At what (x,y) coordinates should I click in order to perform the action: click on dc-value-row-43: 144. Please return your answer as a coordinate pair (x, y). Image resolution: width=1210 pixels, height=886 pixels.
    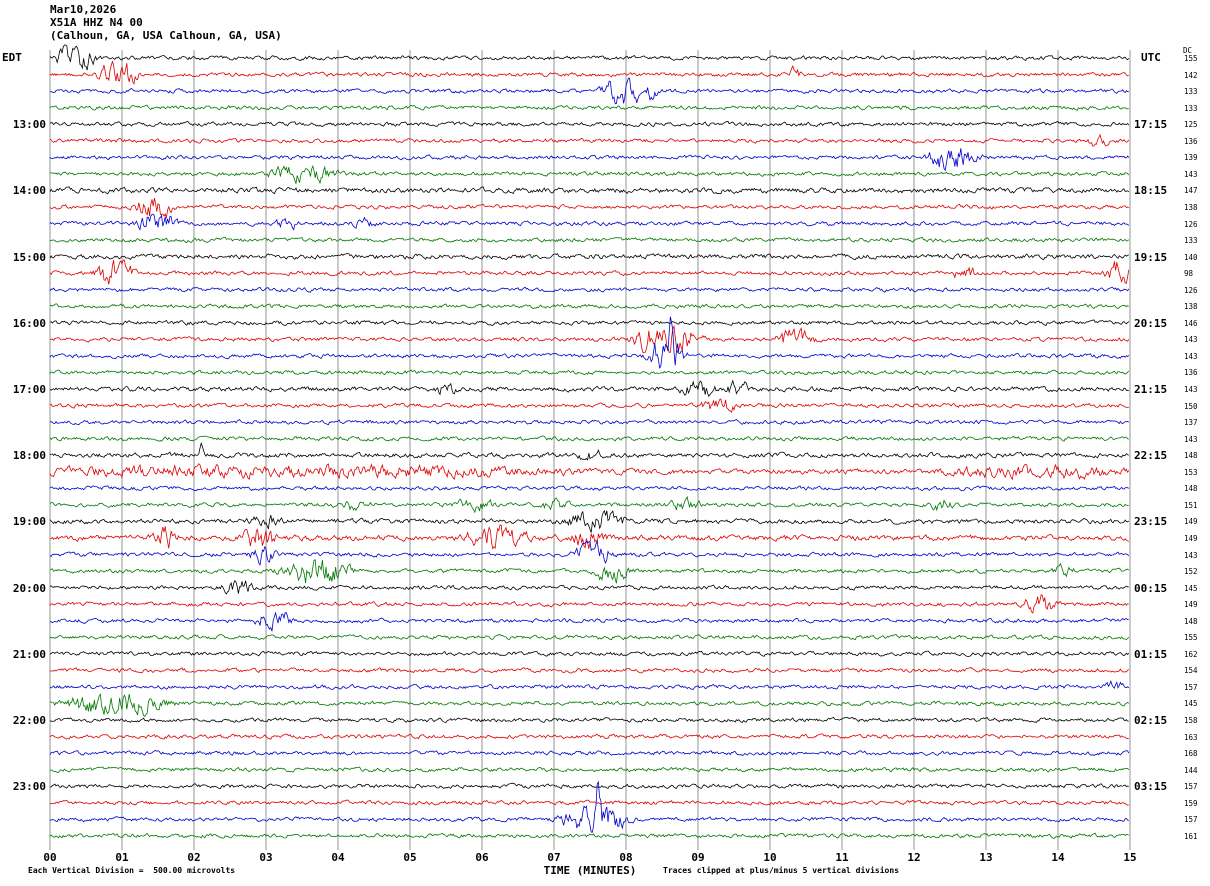
    Looking at the image, I should click on (1191, 770).